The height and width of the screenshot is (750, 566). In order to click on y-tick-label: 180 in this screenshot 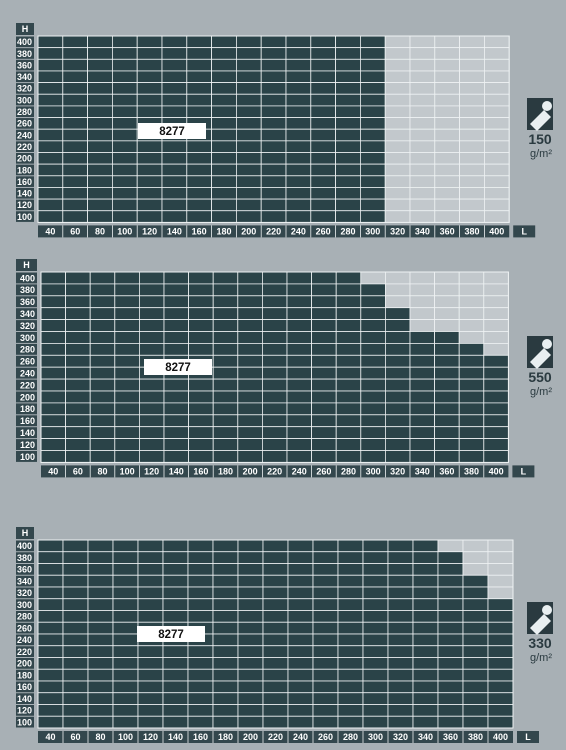, I will do `click(24, 170)`.